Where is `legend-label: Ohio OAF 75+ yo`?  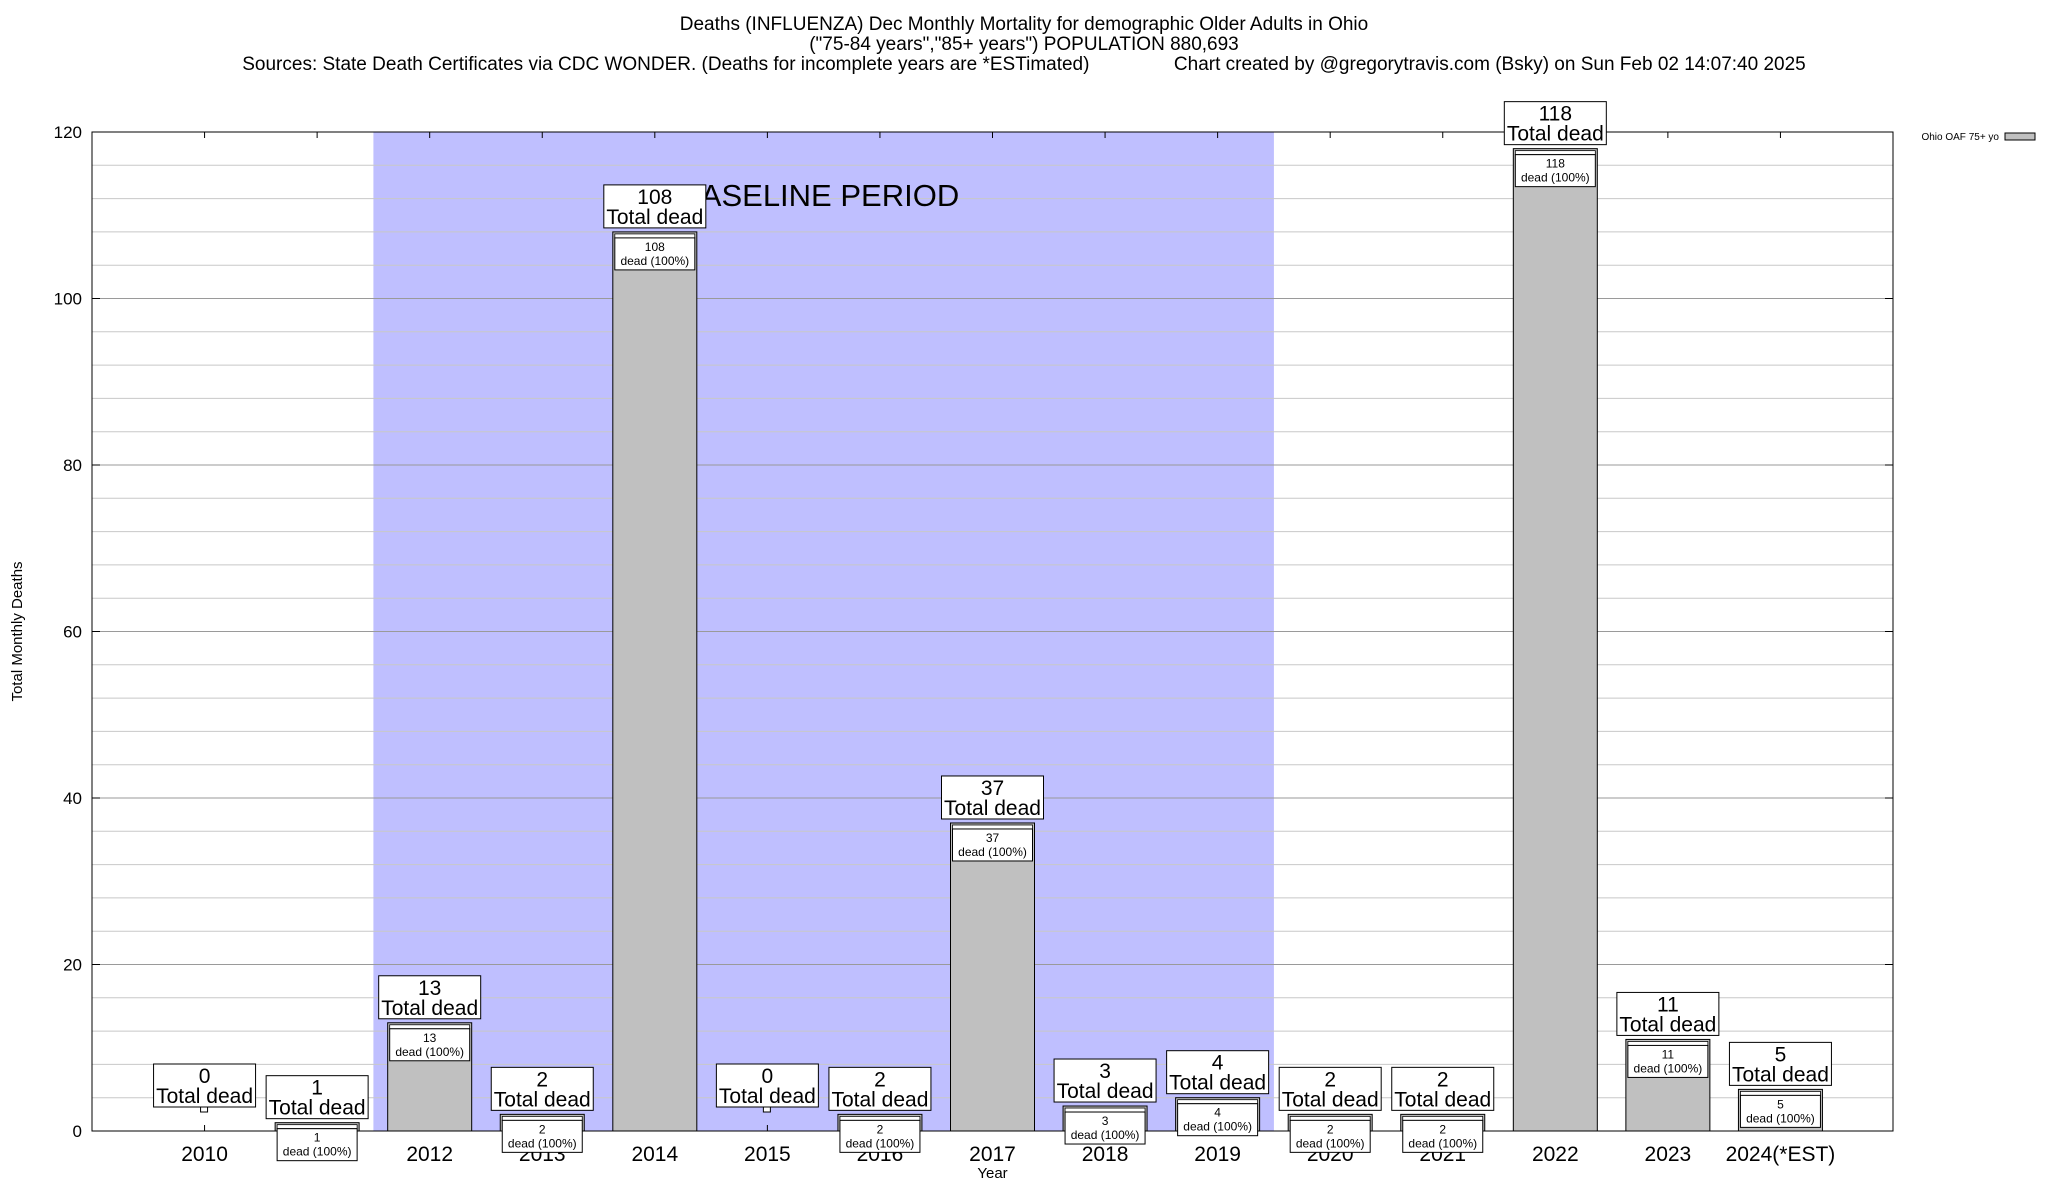
legend-label: Ohio OAF 75+ yo is located at coordinates (1960, 137).